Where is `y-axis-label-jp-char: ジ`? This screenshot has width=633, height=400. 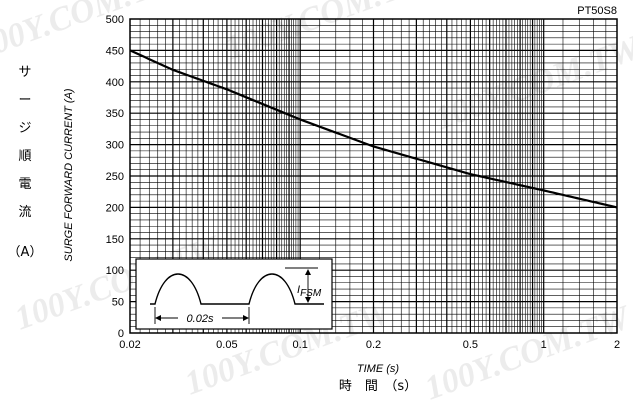 y-axis-label-jp-char: ジ is located at coordinates (24, 128).